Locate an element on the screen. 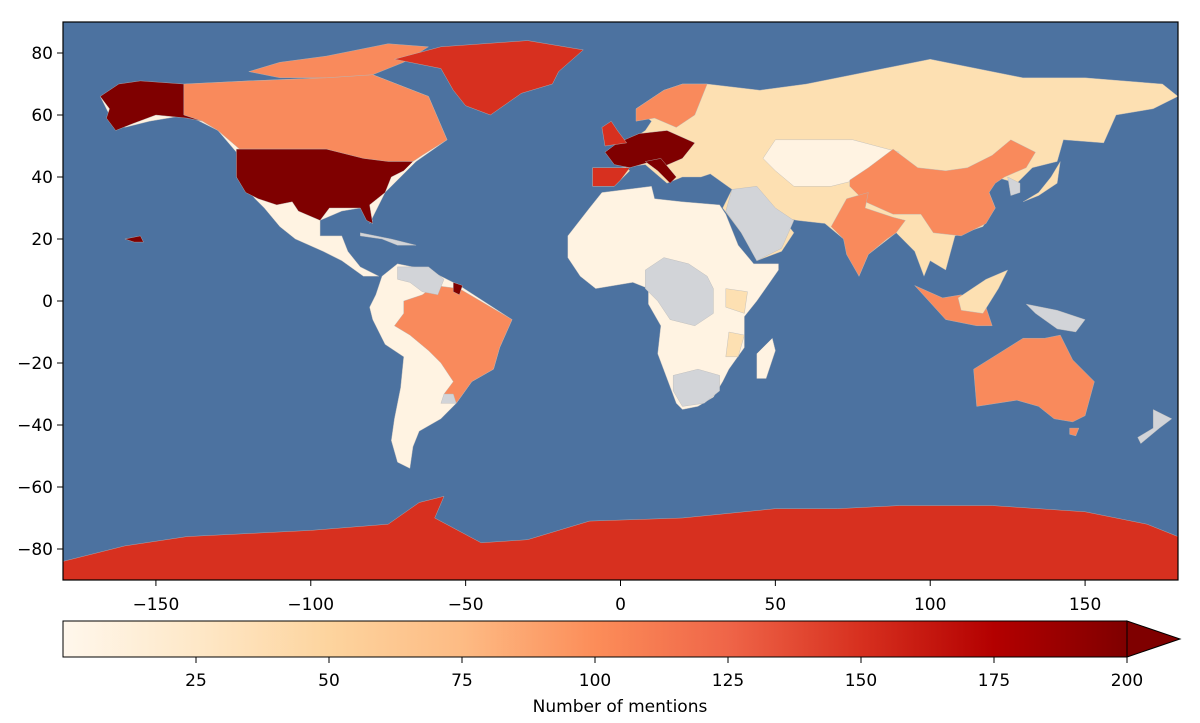  region-uk is located at coordinates (614, 133).